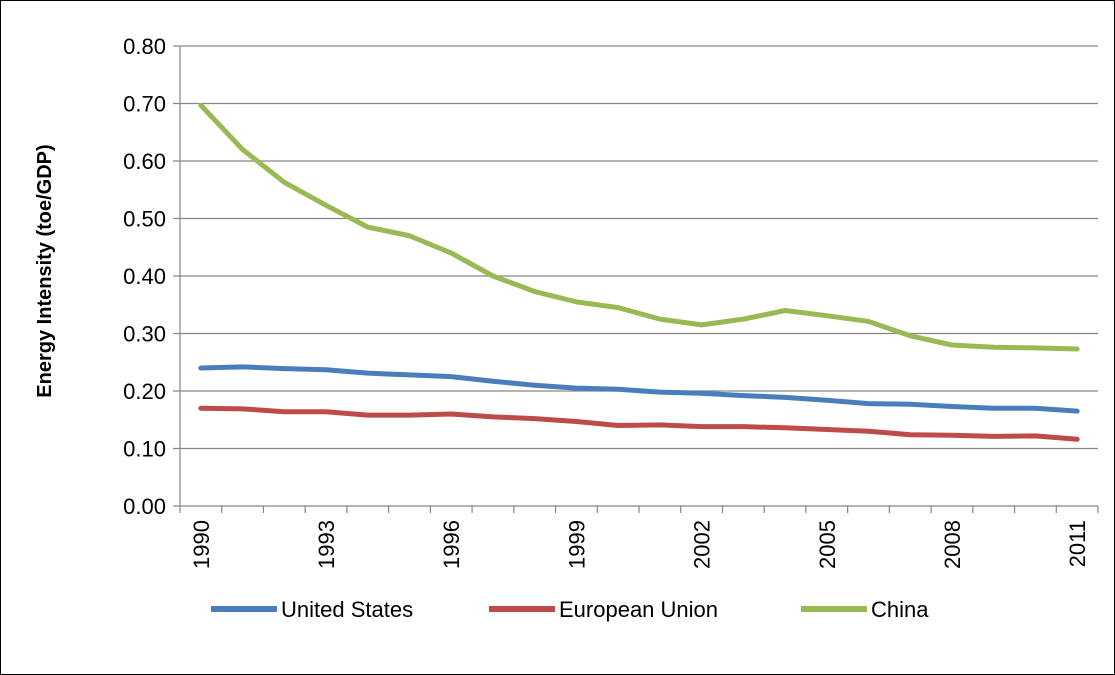 The image size is (1115, 675). I want to click on legend: United States European Union China, so click(570, 609).